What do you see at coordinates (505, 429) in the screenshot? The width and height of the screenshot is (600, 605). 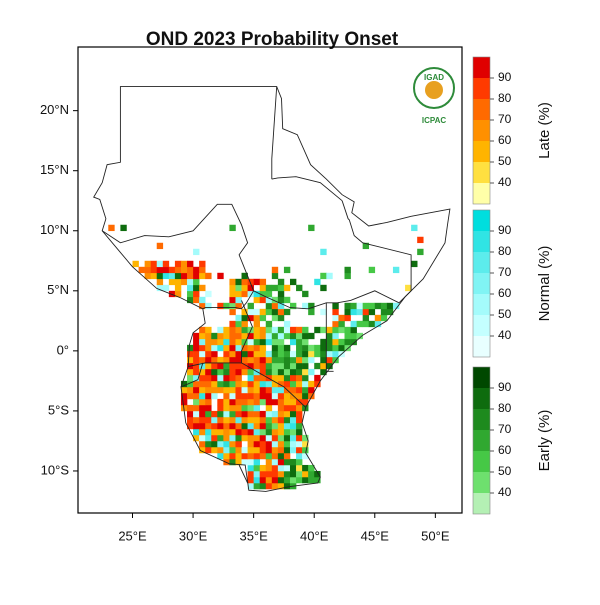 I see `colorbar-tick-label: 70` at bounding box center [505, 429].